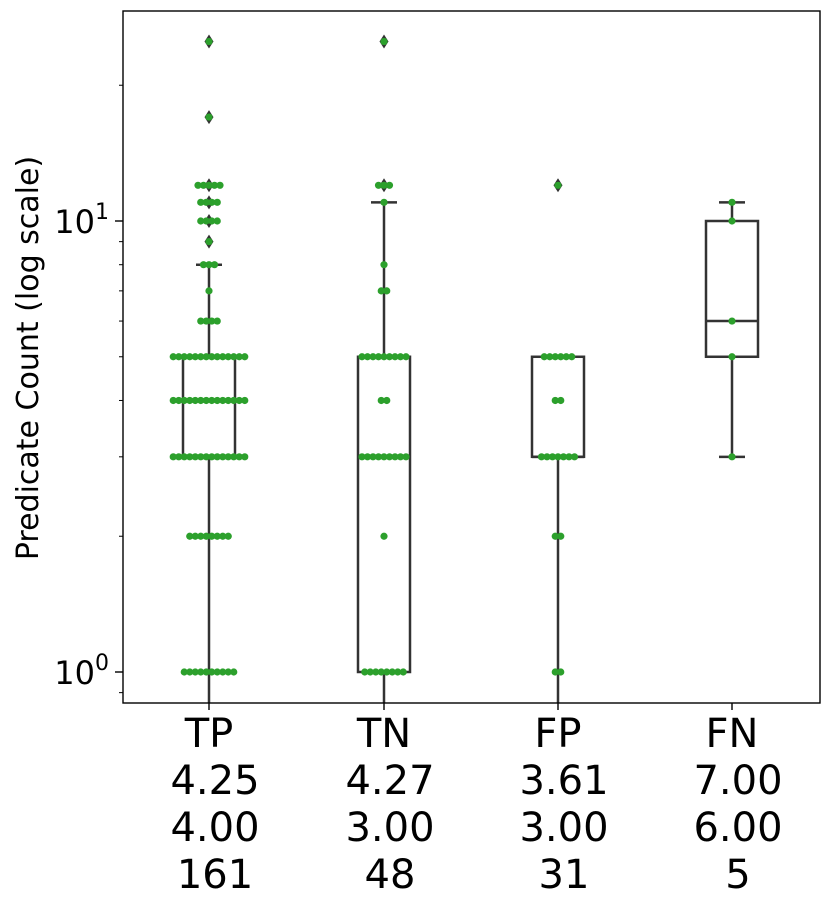 This screenshot has height=901, width=831. I want to click on x-stat-label: 3.00, so click(563, 828).